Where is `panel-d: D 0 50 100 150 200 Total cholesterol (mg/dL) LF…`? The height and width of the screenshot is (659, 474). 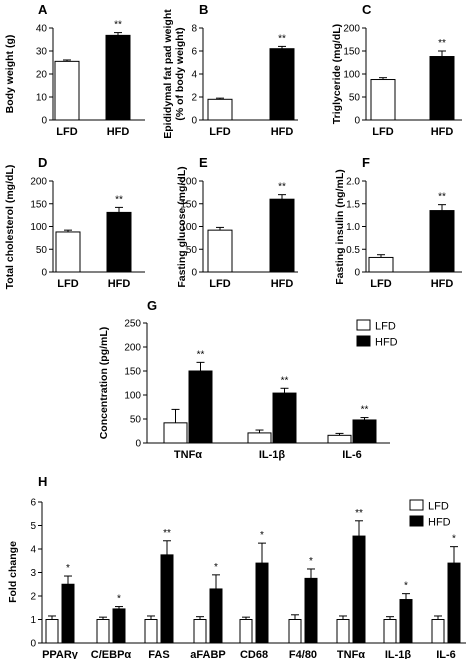
panel-d: D 0 50 100 150 200 Total cholesterol (mg/dL) LF… is located at coordinates (74, 222).